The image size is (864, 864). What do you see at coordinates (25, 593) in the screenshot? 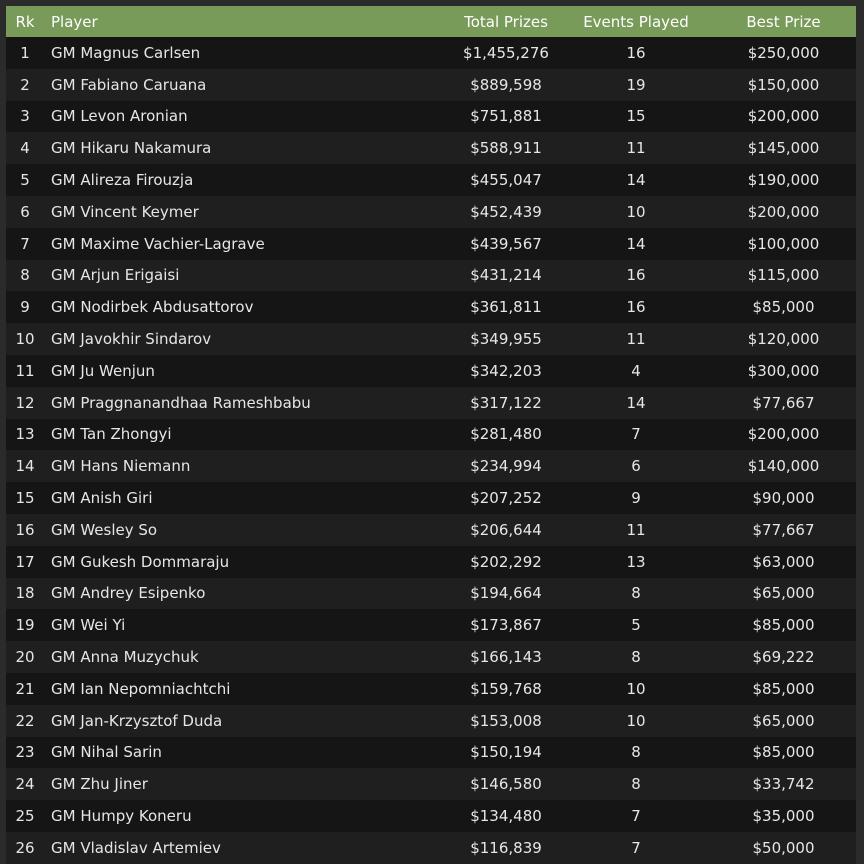
I see `cell-rank: 18` at bounding box center [25, 593].